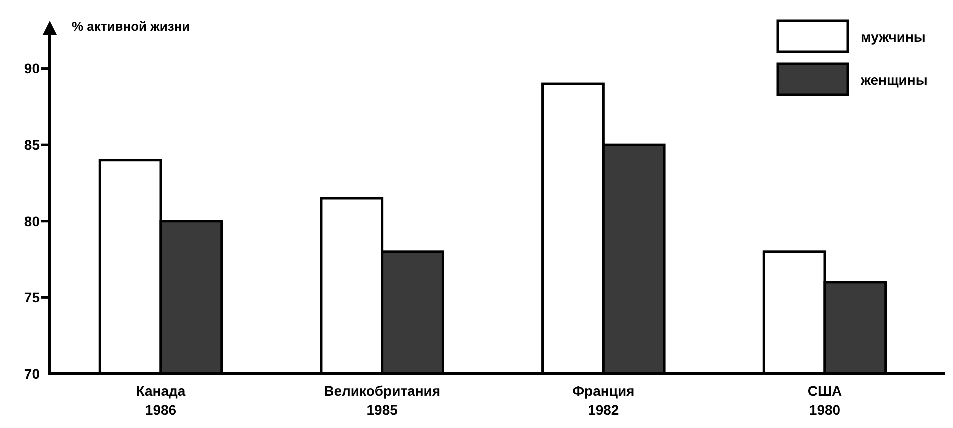  I want to click on y-tick-label: 75, so click(32, 298).